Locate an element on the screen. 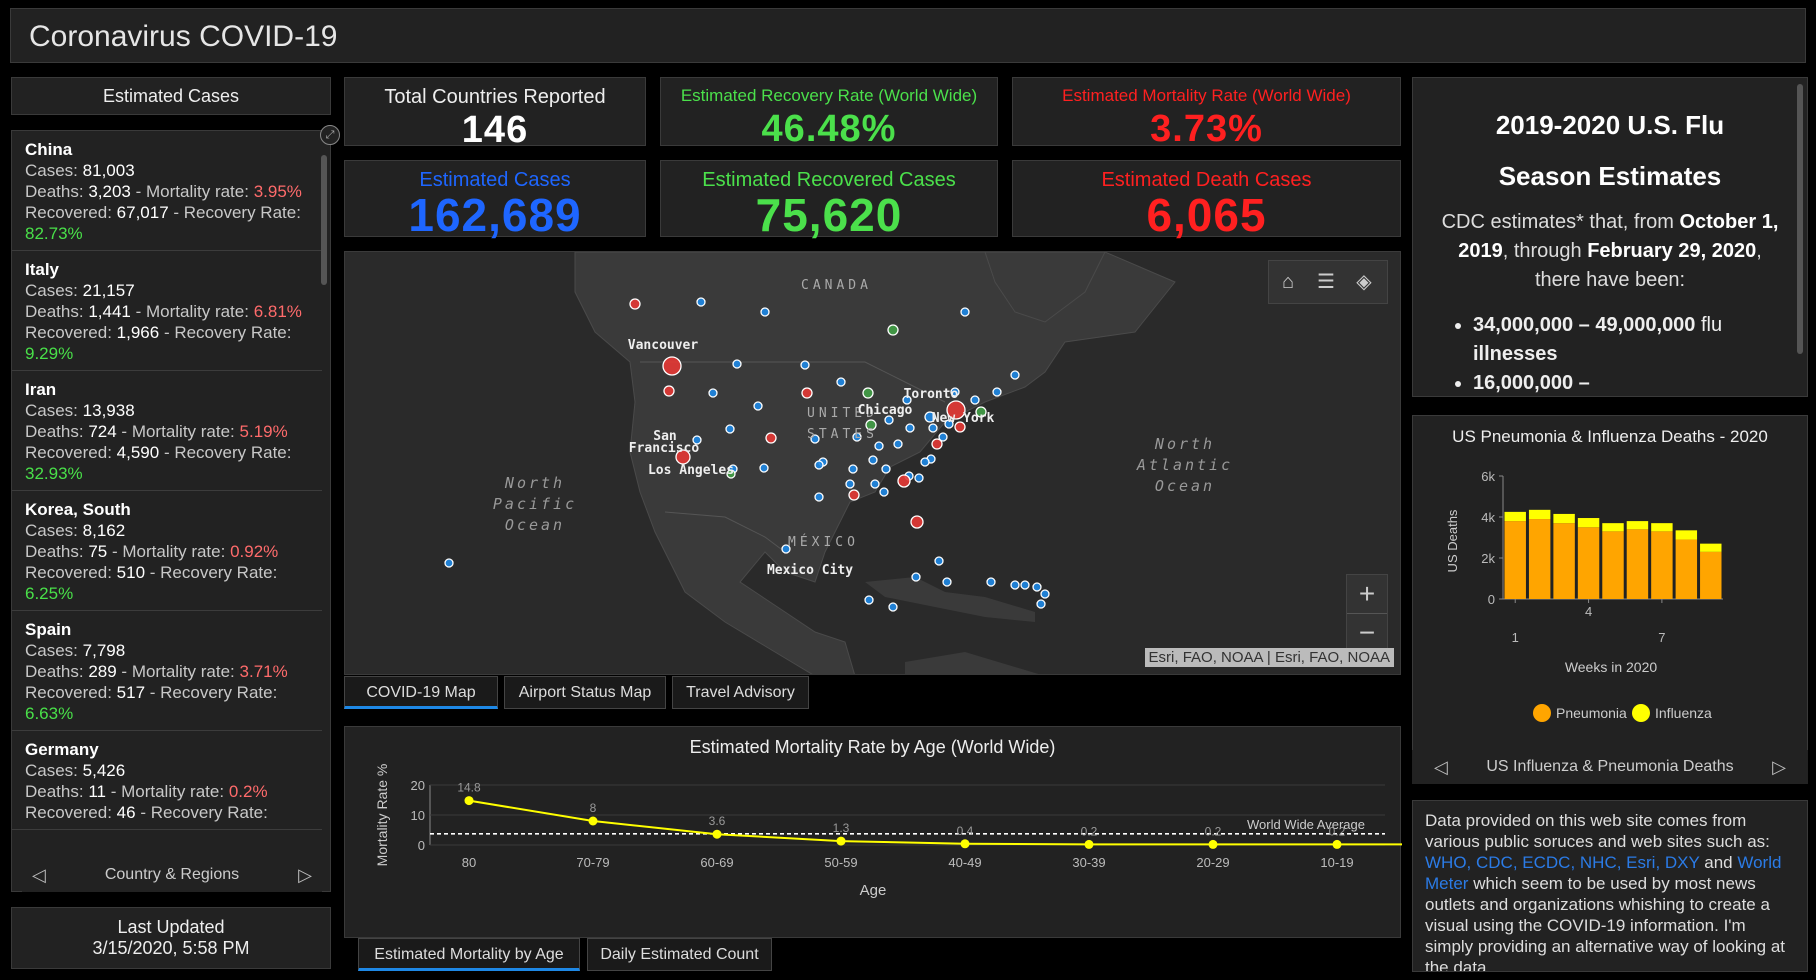 This screenshot has width=1816, height=980. stat-label: Estimated Recovered Cases is located at coordinates (829, 180).